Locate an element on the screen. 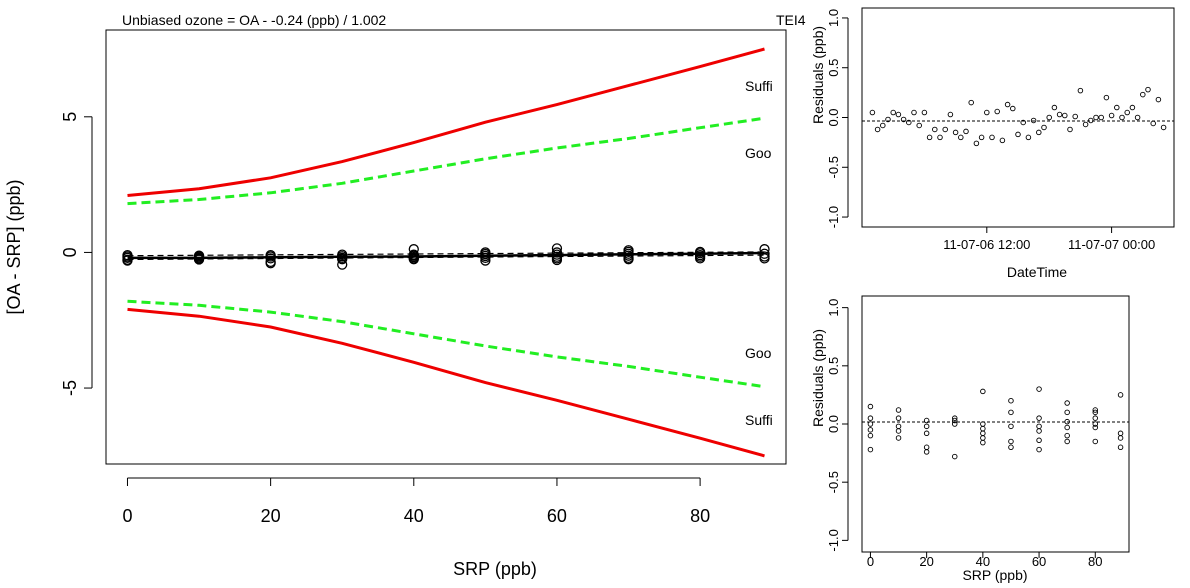  annotation-good-lower: Goo is located at coordinates (758, 353).